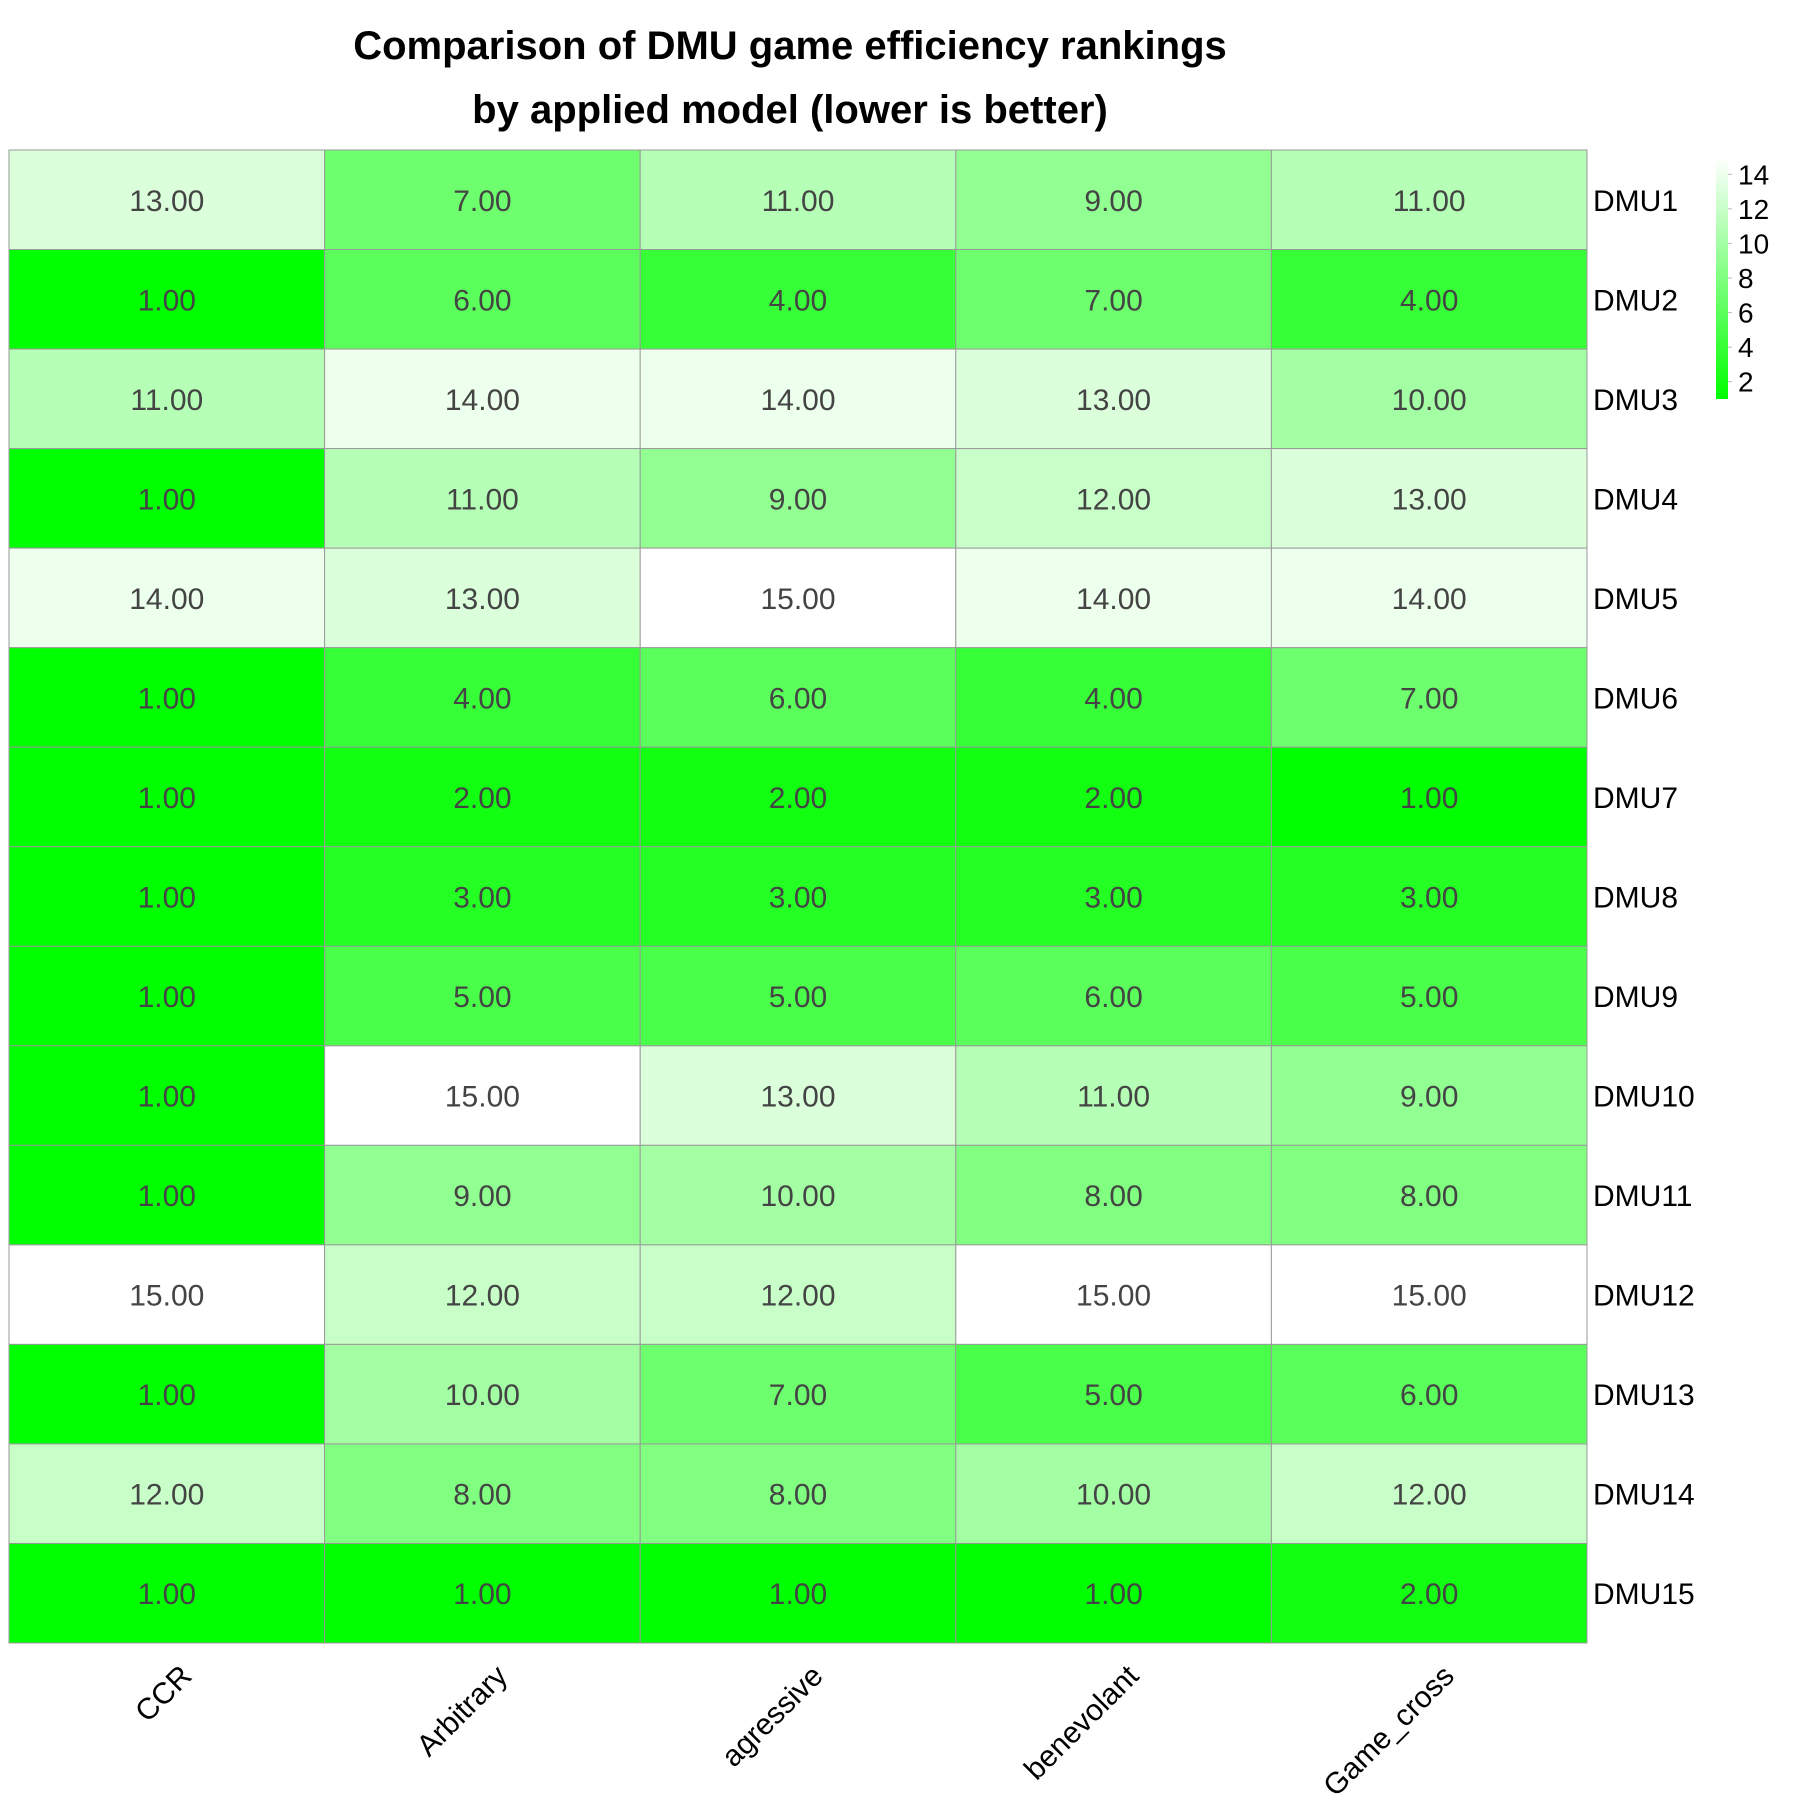 Image resolution: width=1800 pixels, height=1800 pixels. I want to click on legend-colorbar, so click(1722, 278).